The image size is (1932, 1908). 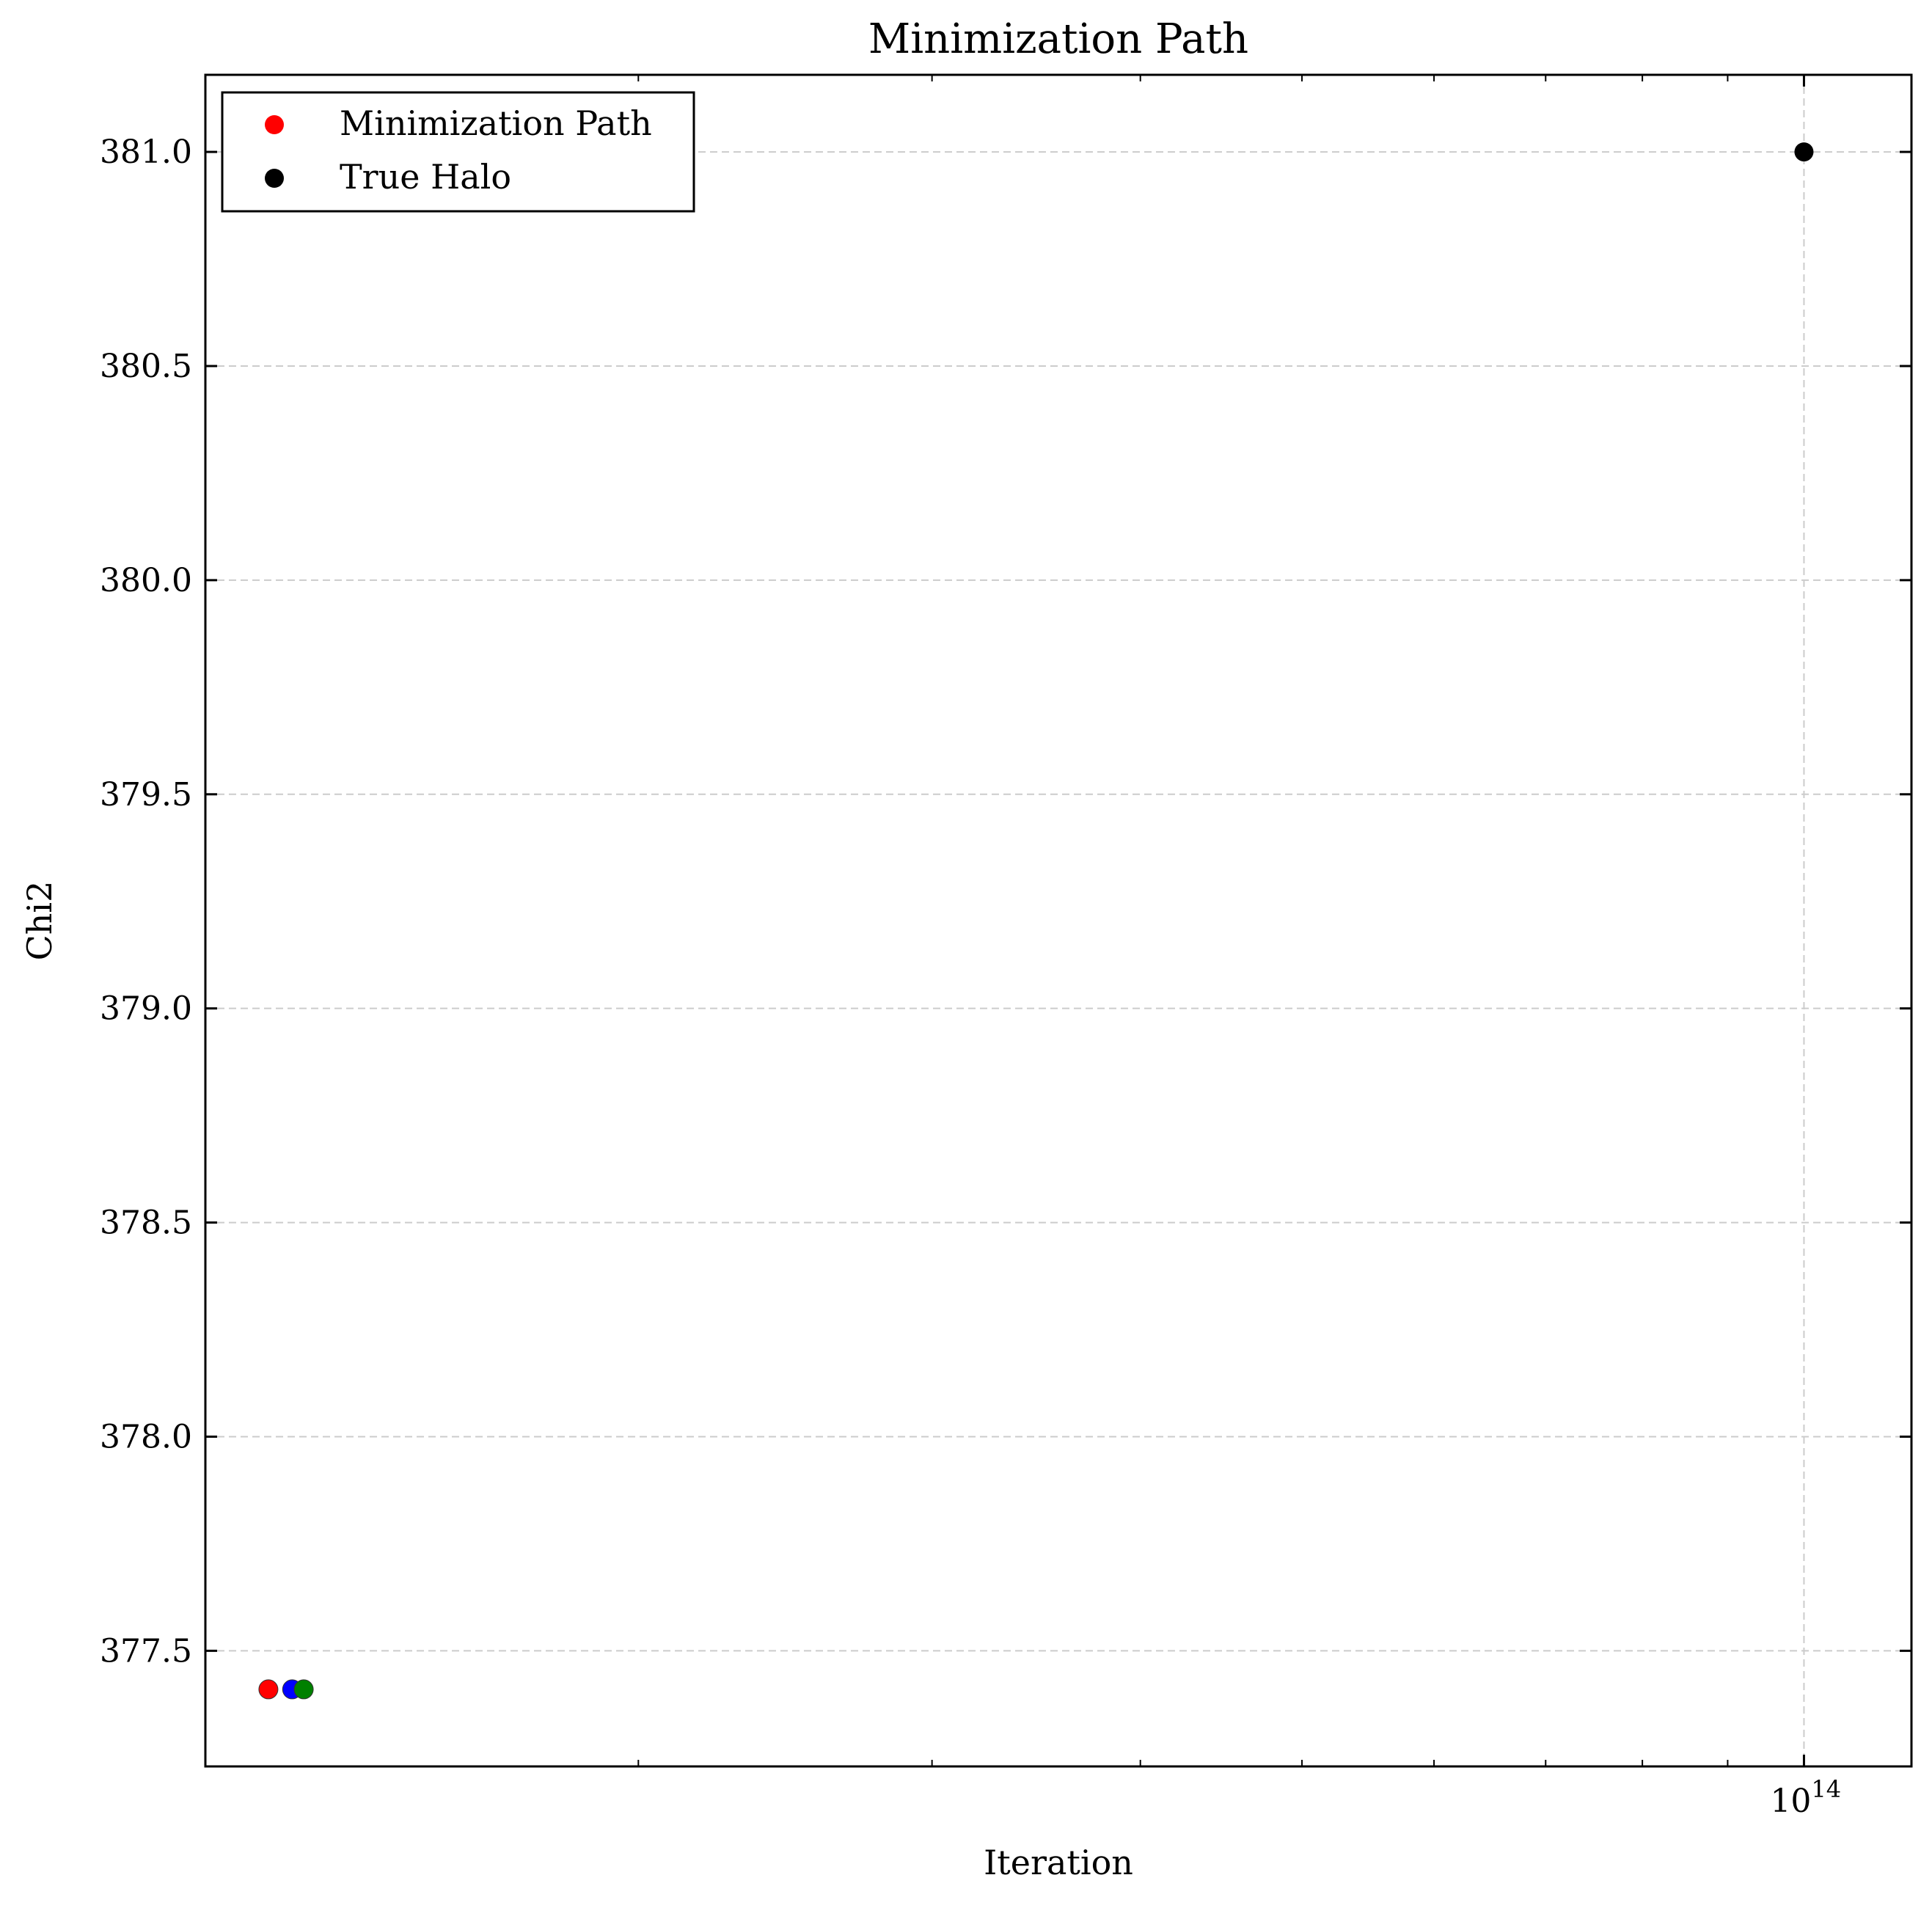 I want to click on chart-title: Minimization Path, so click(x=1058, y=39).